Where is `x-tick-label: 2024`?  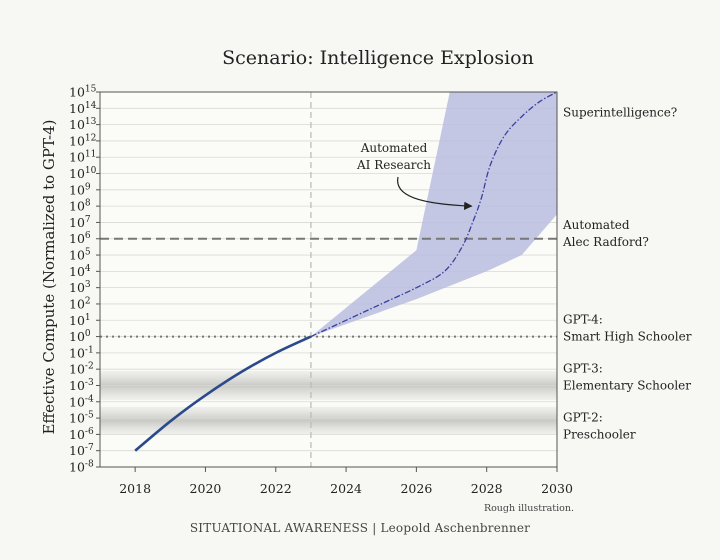 x-tick-label: 2024 is located at coordinates (346, 488).